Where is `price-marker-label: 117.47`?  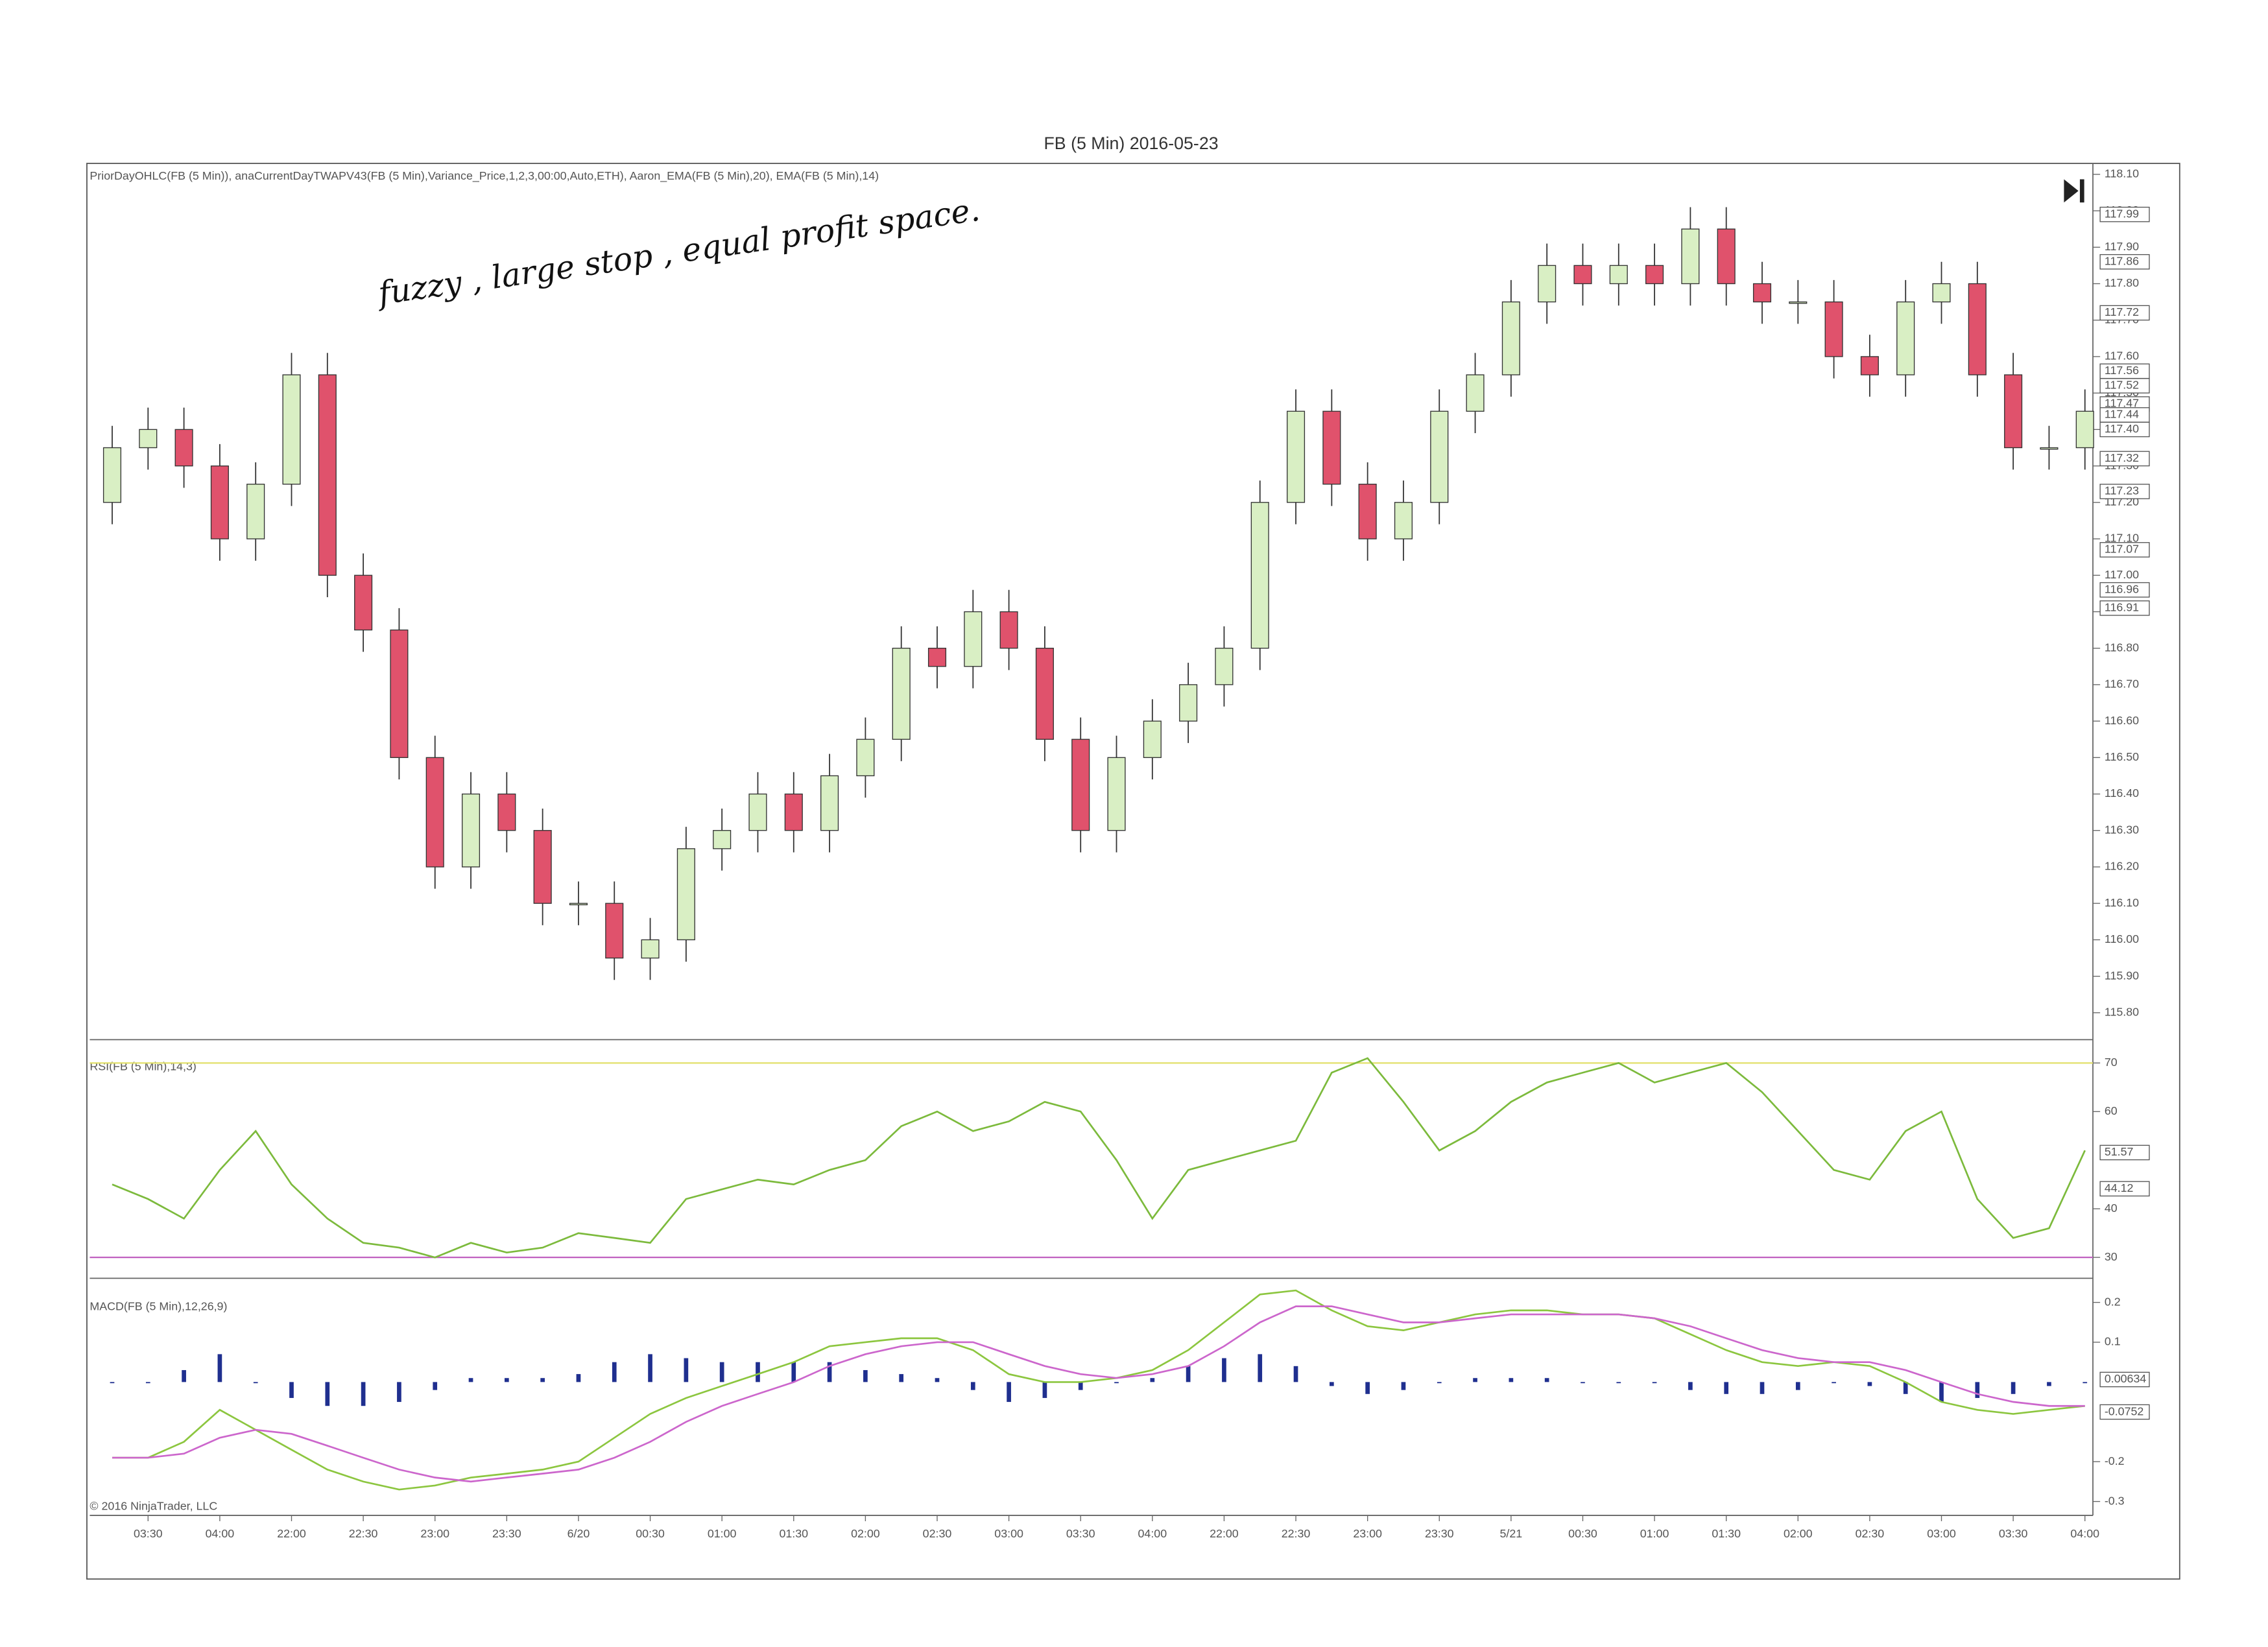 price-marker-label: 117.47 is located at coordinates (2122, 403).